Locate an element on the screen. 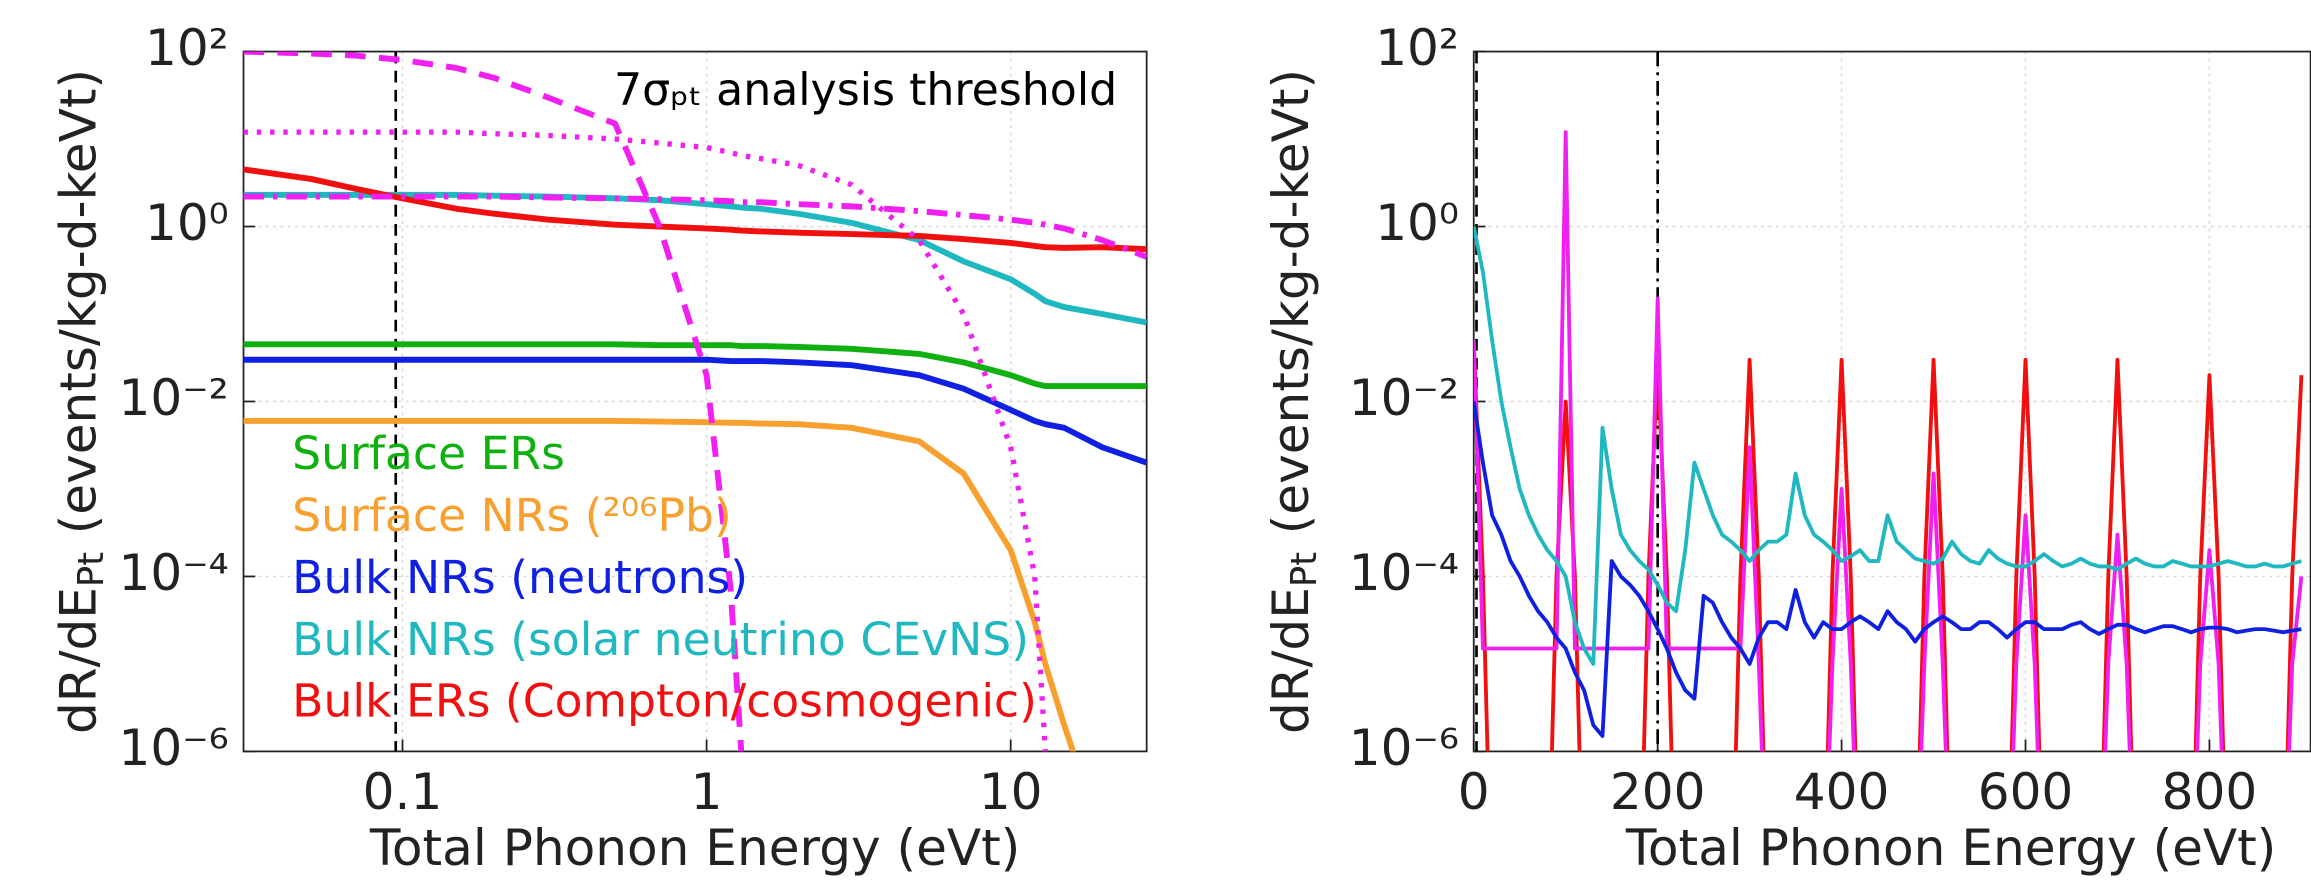 This screenshot has height=884, width=2311. x-tick-label: 600 is located at coordinates (2026, 792).